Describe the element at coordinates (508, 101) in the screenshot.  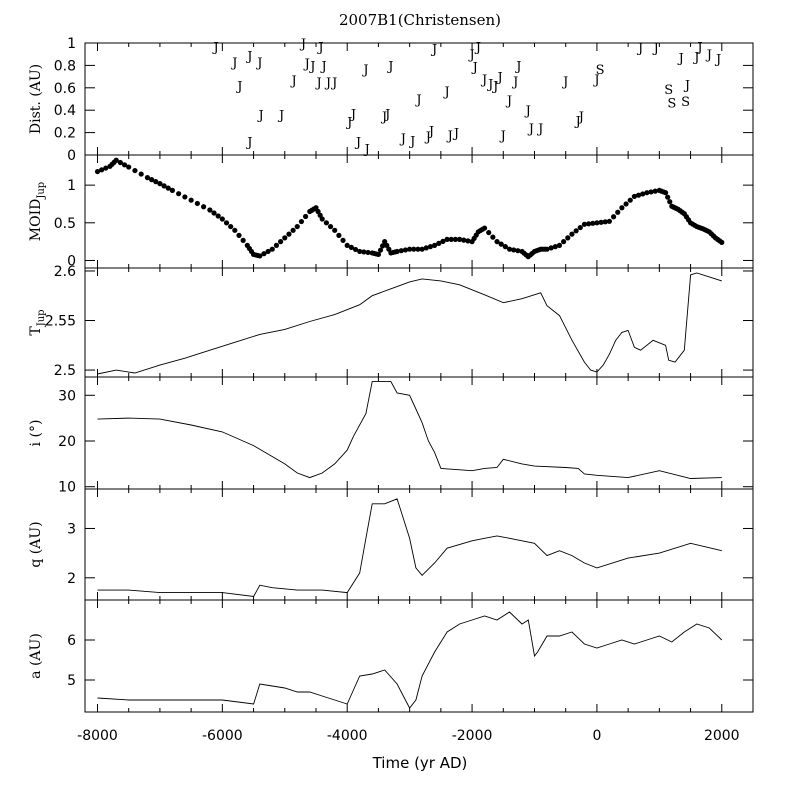
I see `encounter-42: J` at that location.